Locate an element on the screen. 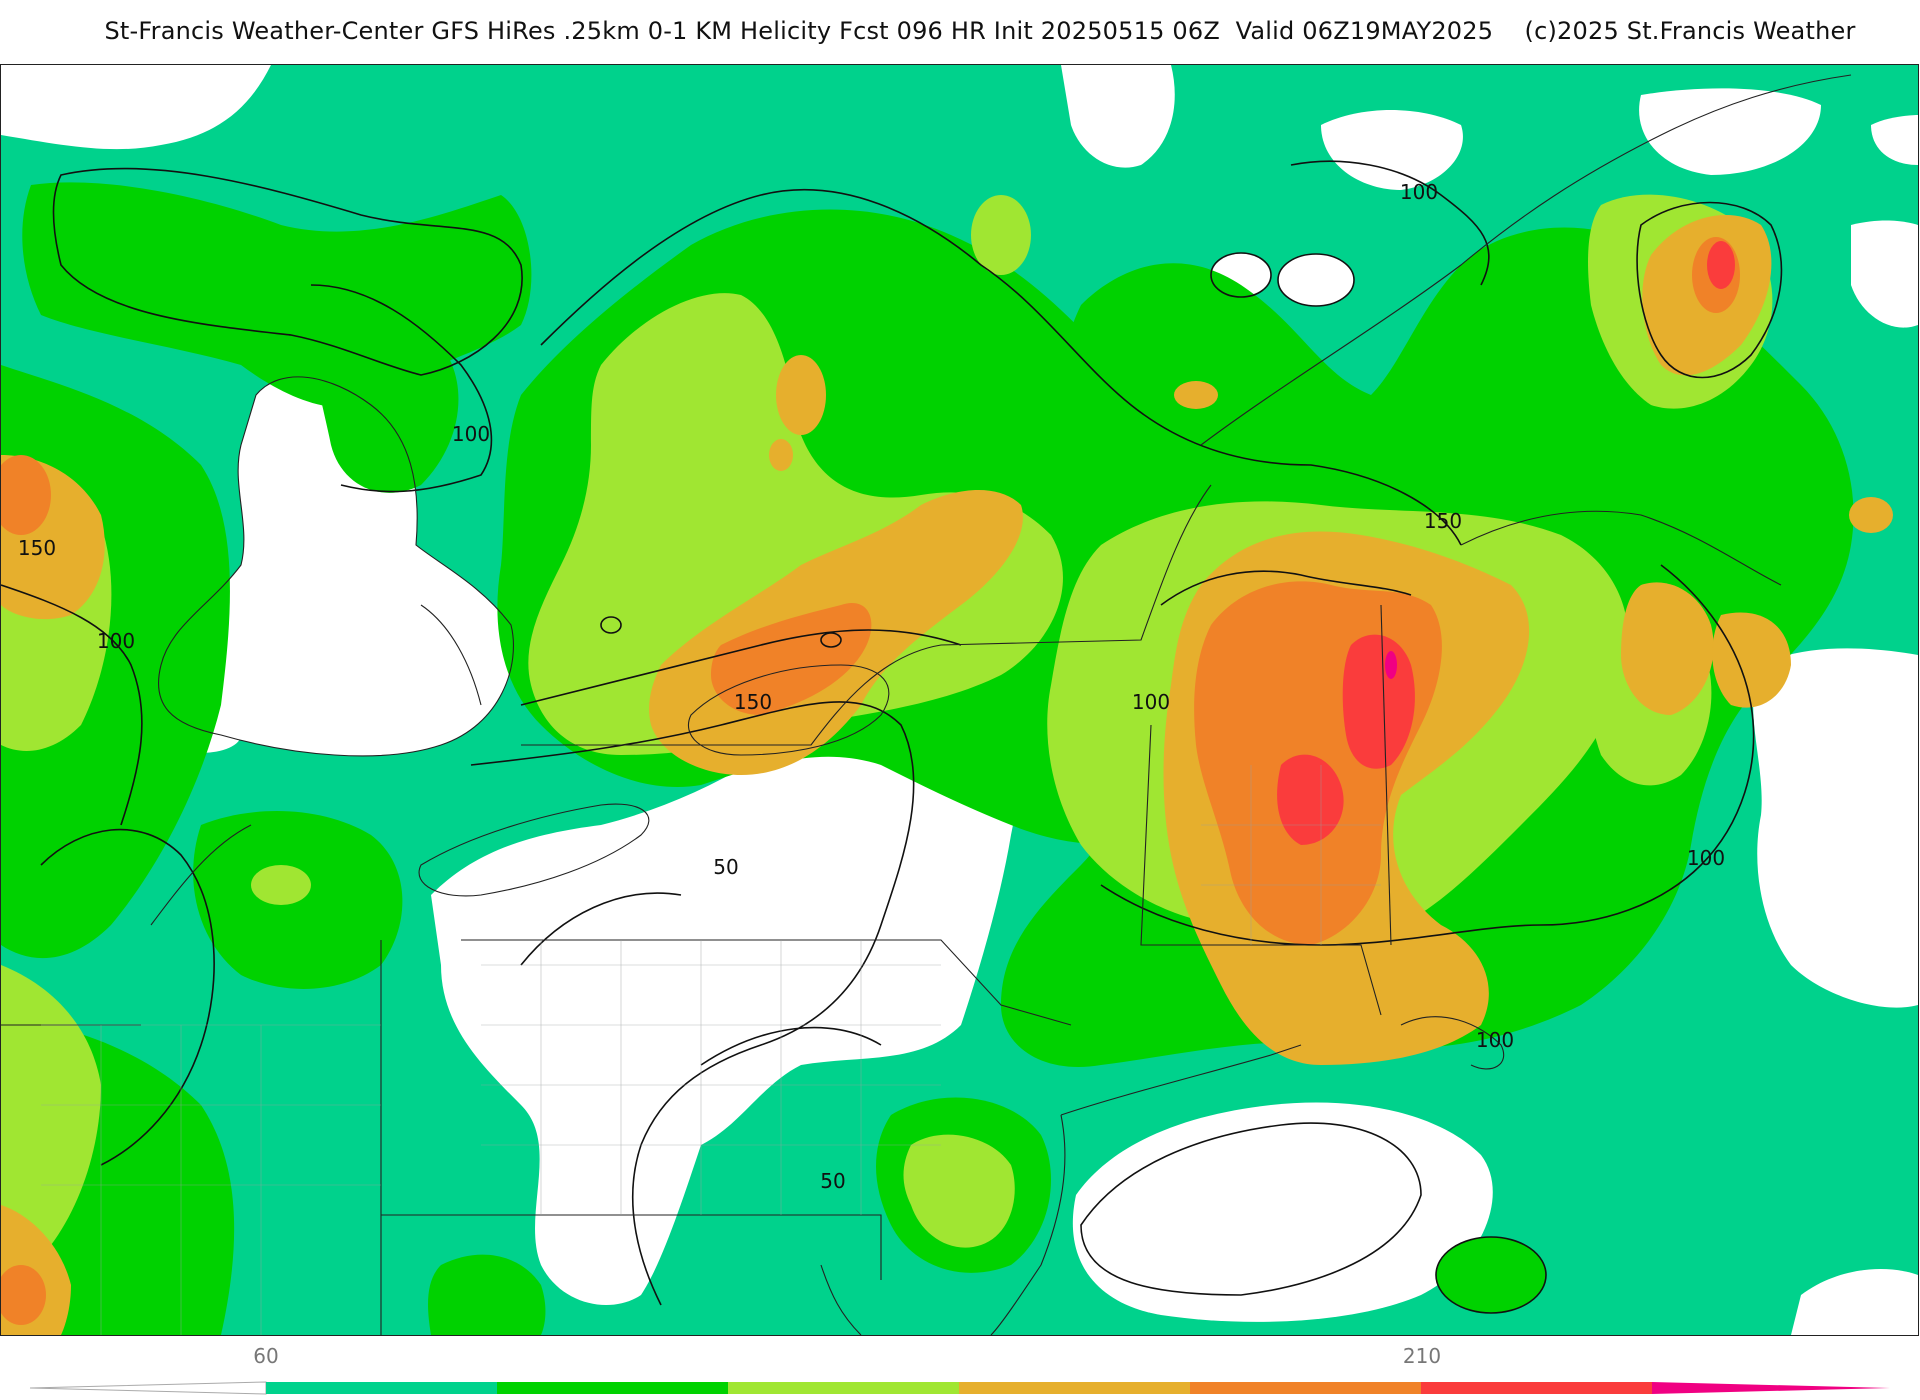  boundary-us-canada is located at coordinates (866, 615).